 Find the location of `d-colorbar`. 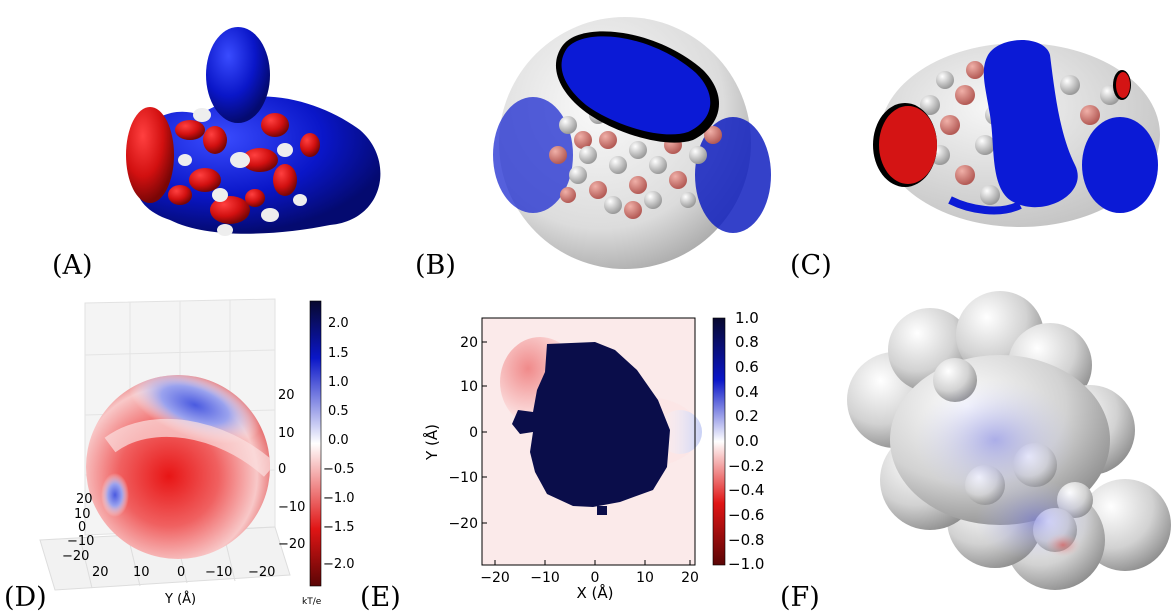

d-colorbar is located at coordinates (315, 443).